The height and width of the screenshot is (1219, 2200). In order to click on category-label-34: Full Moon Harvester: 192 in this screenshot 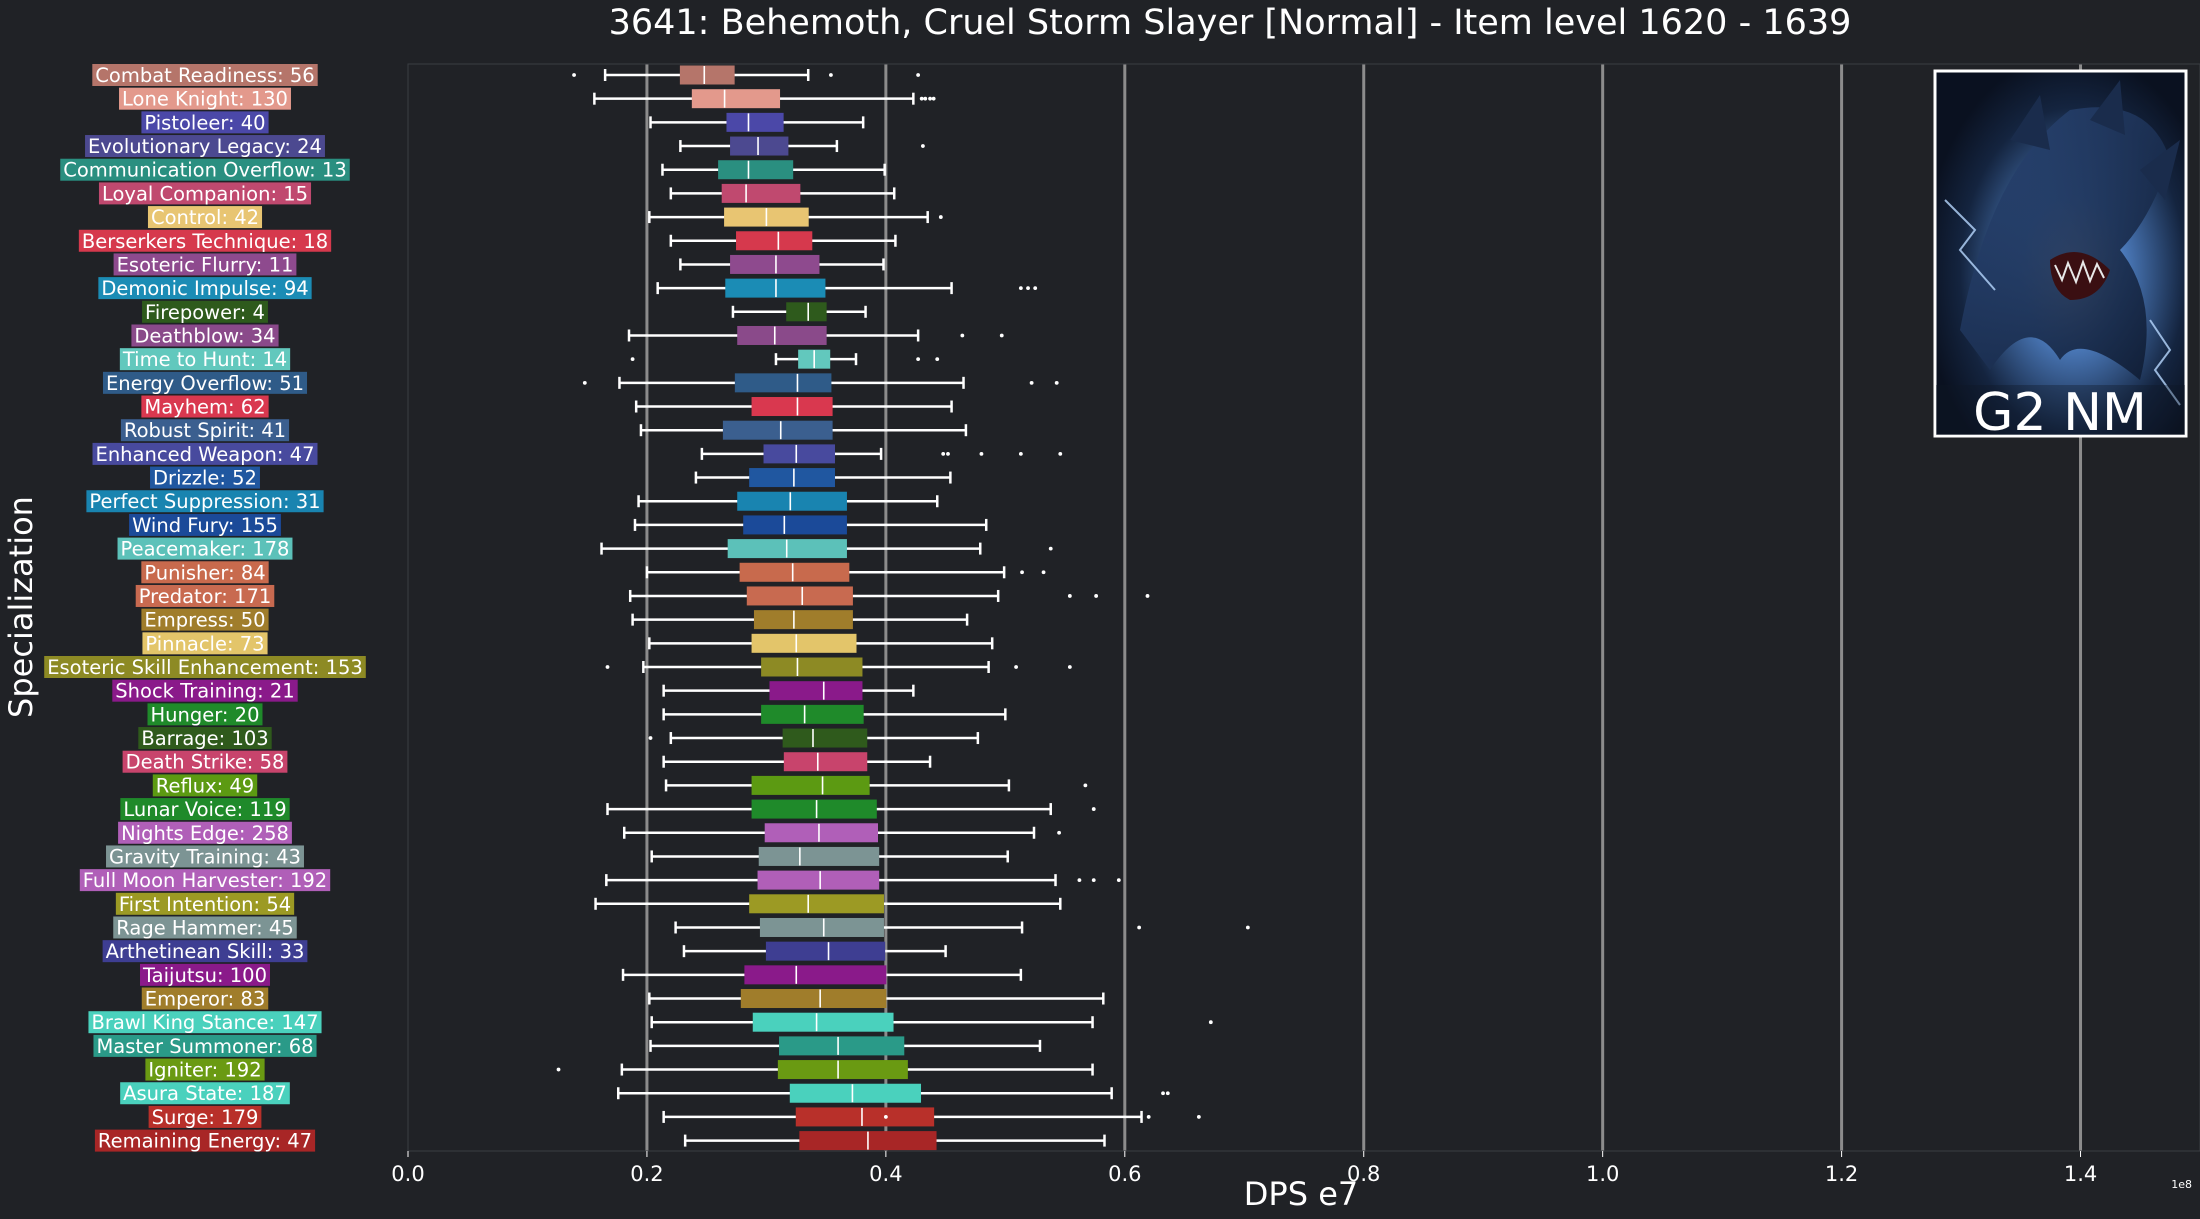, I will do `click(205, 880)`.